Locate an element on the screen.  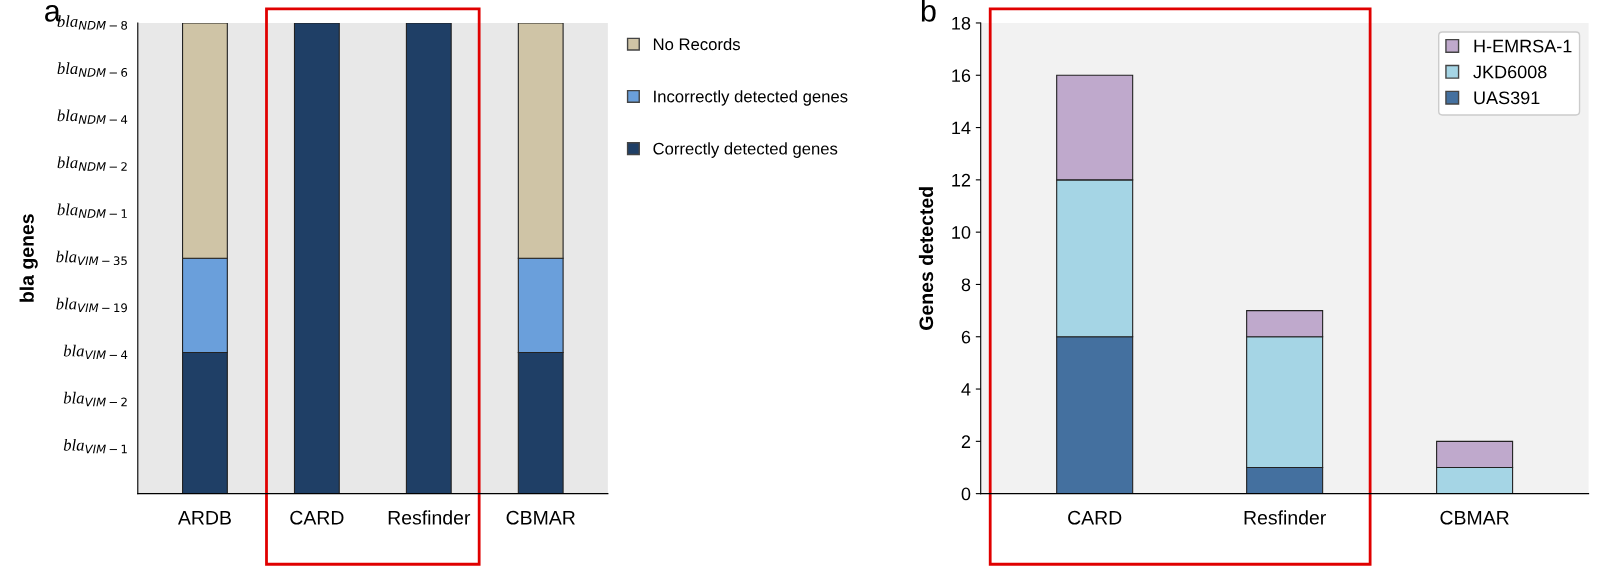
y-tick-label: 12 is located at coordinates (961, 180).